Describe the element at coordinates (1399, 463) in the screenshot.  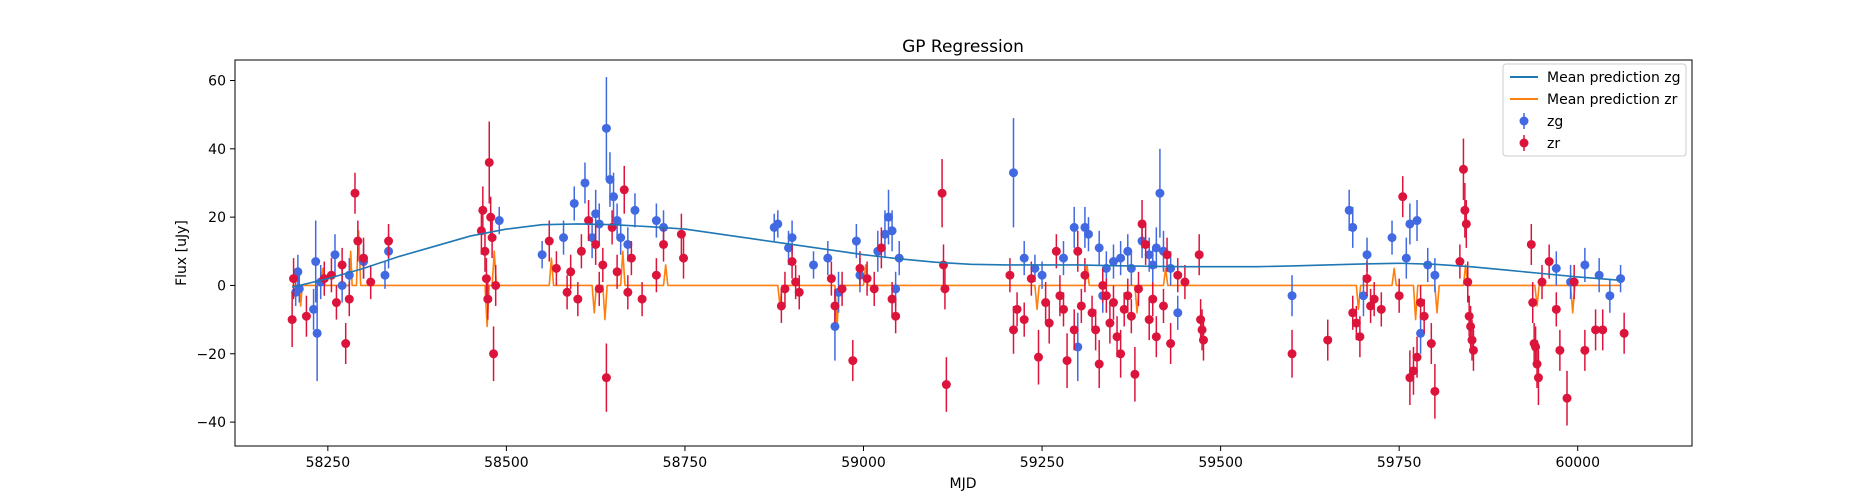
I see `x-tick-label: 59750` at that location.